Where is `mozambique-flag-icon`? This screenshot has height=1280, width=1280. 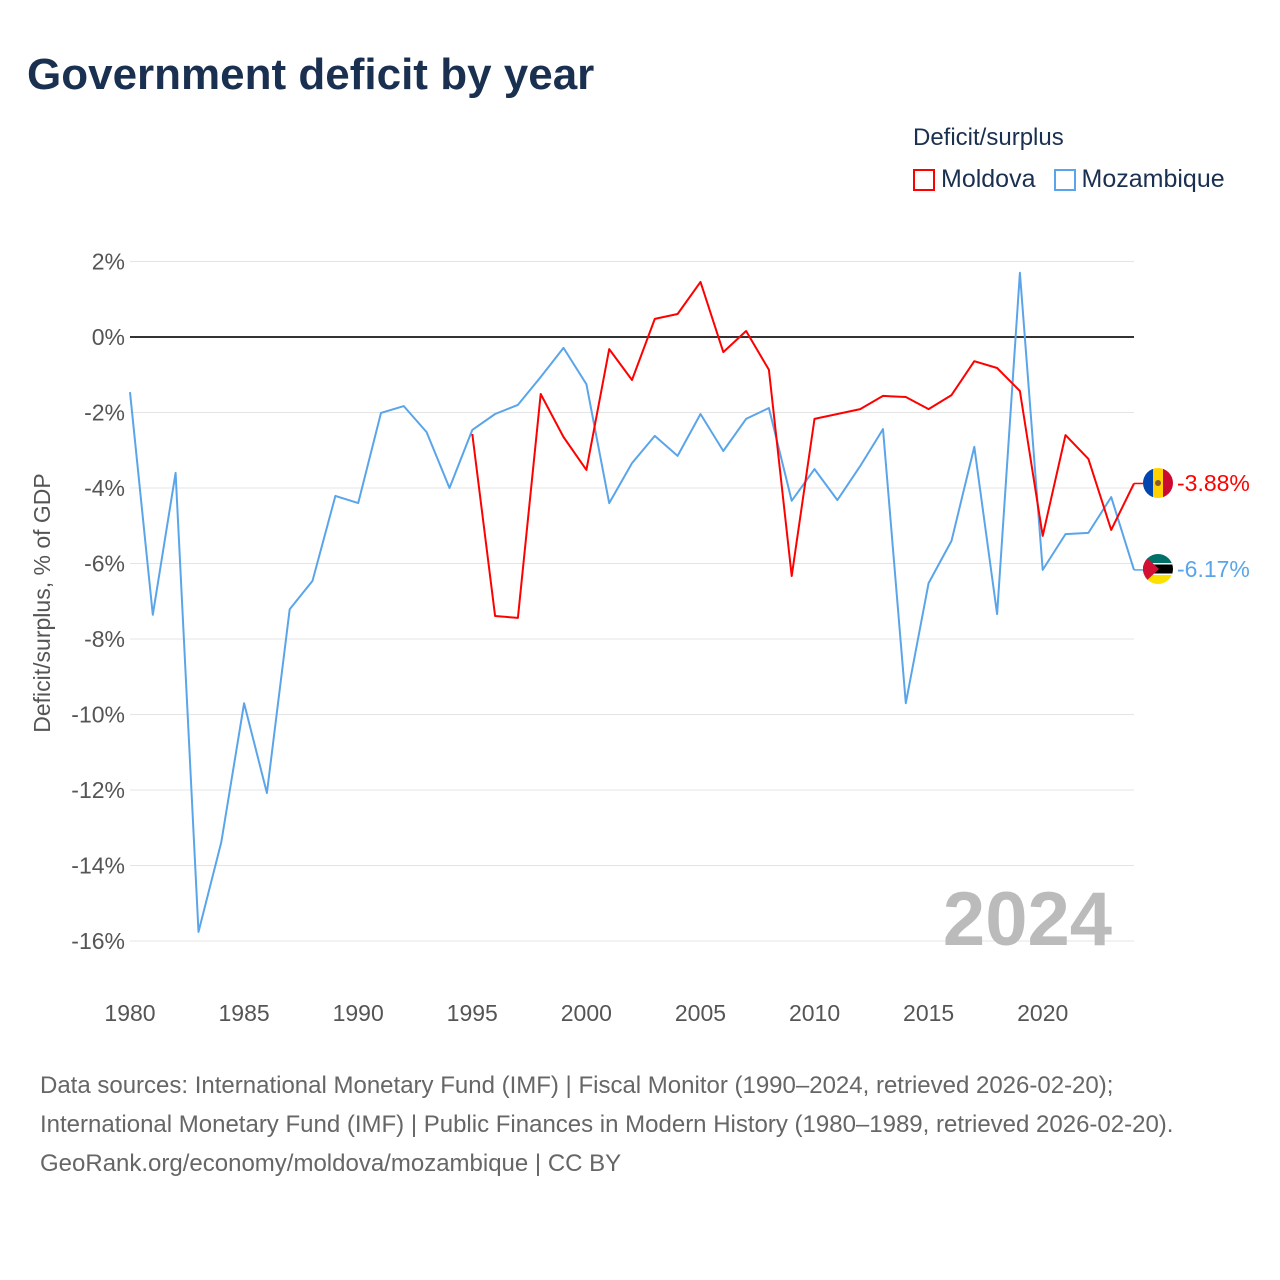
mozambique-flag-icon is located at coordinates (1158, 569).